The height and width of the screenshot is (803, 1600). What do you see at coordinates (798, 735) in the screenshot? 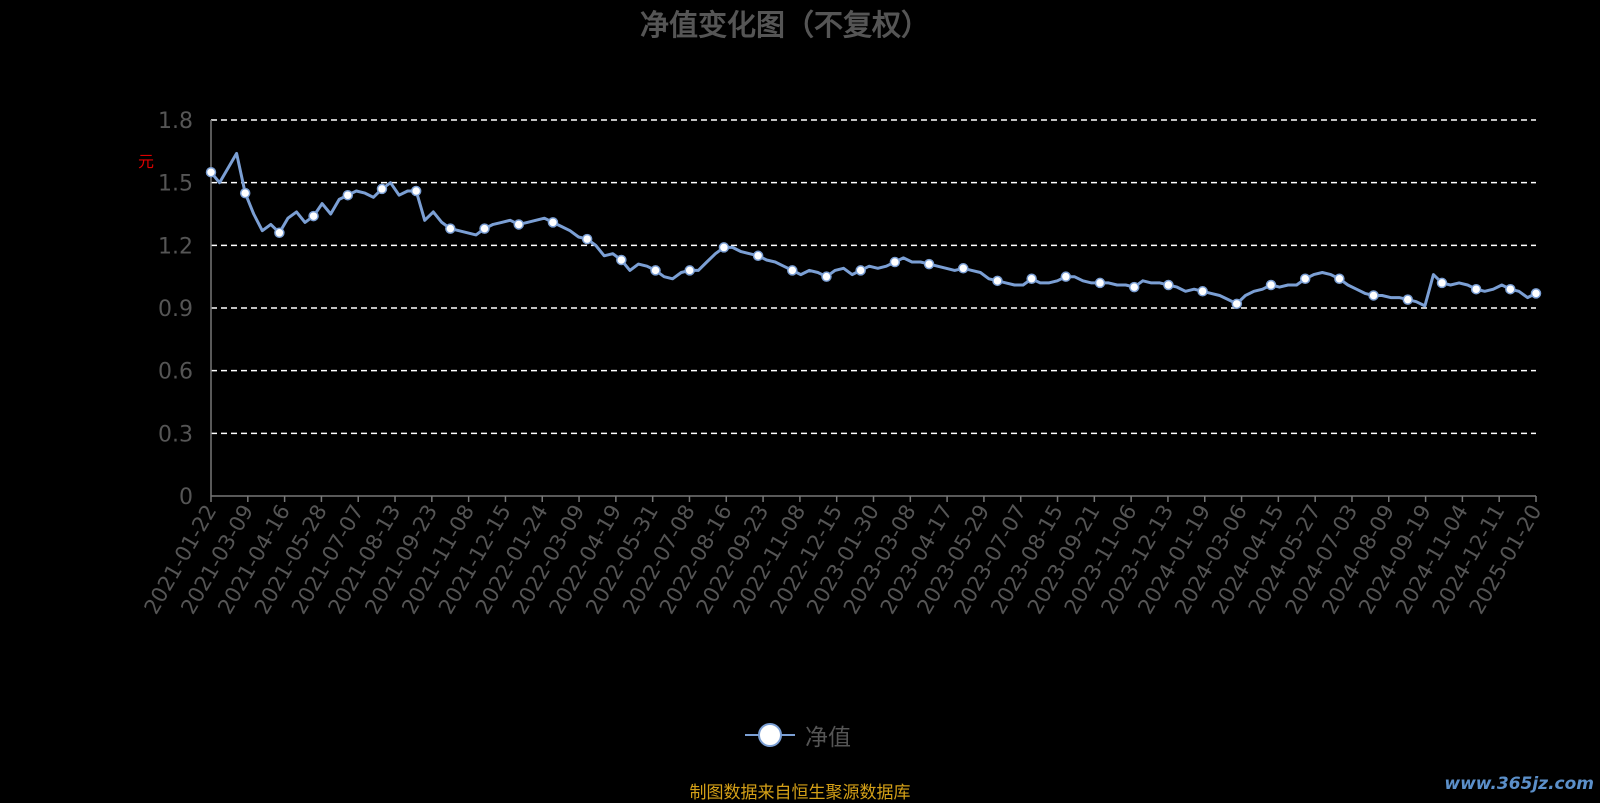
I see `legend: 净值` at bounding box center [798, 735].